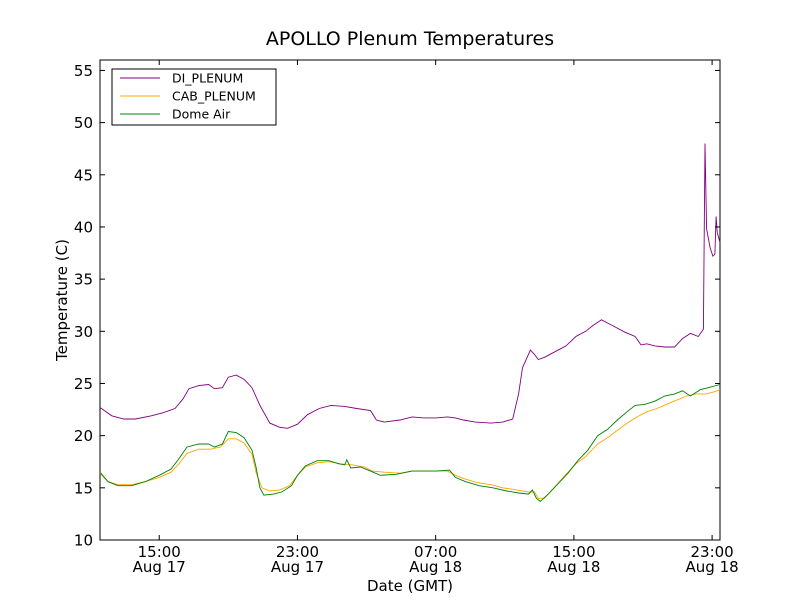  Describe the element at coordinates (83, 227) in the screenshot. I see `y-tick-label: 40` at that location.